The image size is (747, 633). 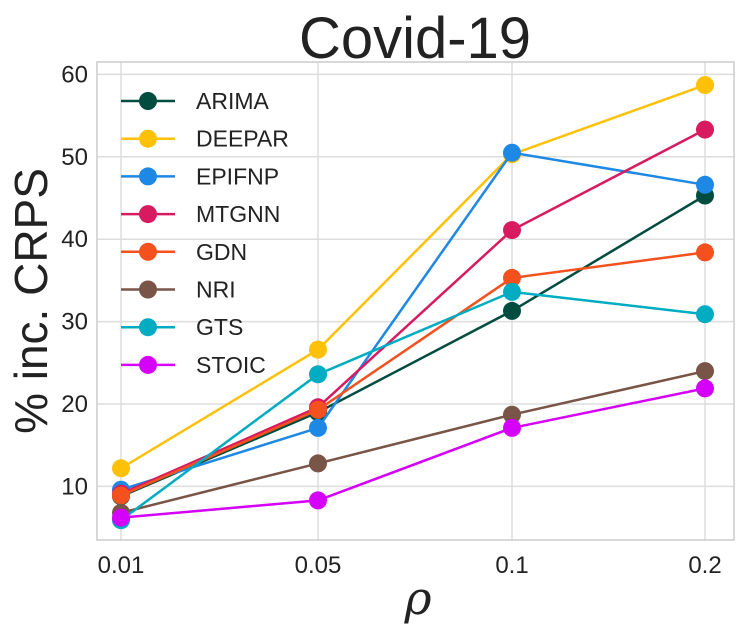 What do you see at coordinates (221, 252) in the screenshot?
I see `legend-label: GDN` at bounding box center [221, 252].